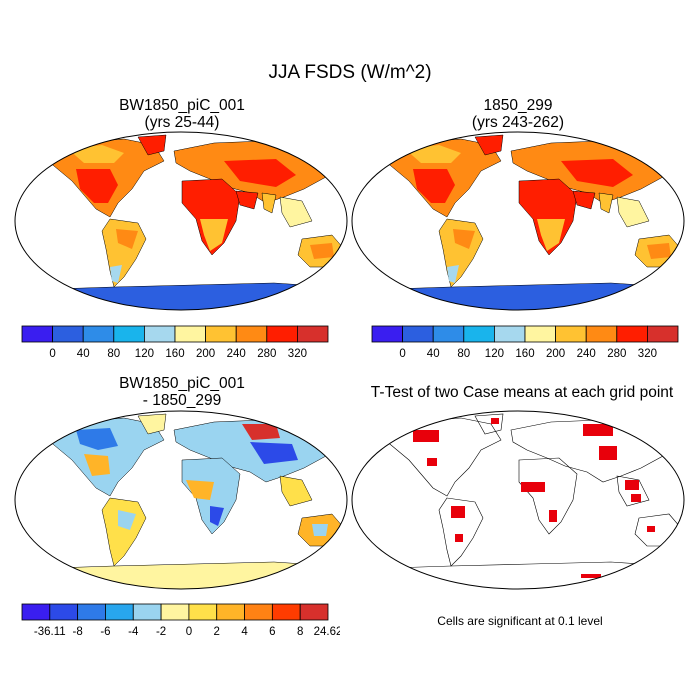 This screenshot has width=700, height=700. I want to click on colorbar-panel1: 0 40 80 120 160 200 240 280 320, so click(175, 342).